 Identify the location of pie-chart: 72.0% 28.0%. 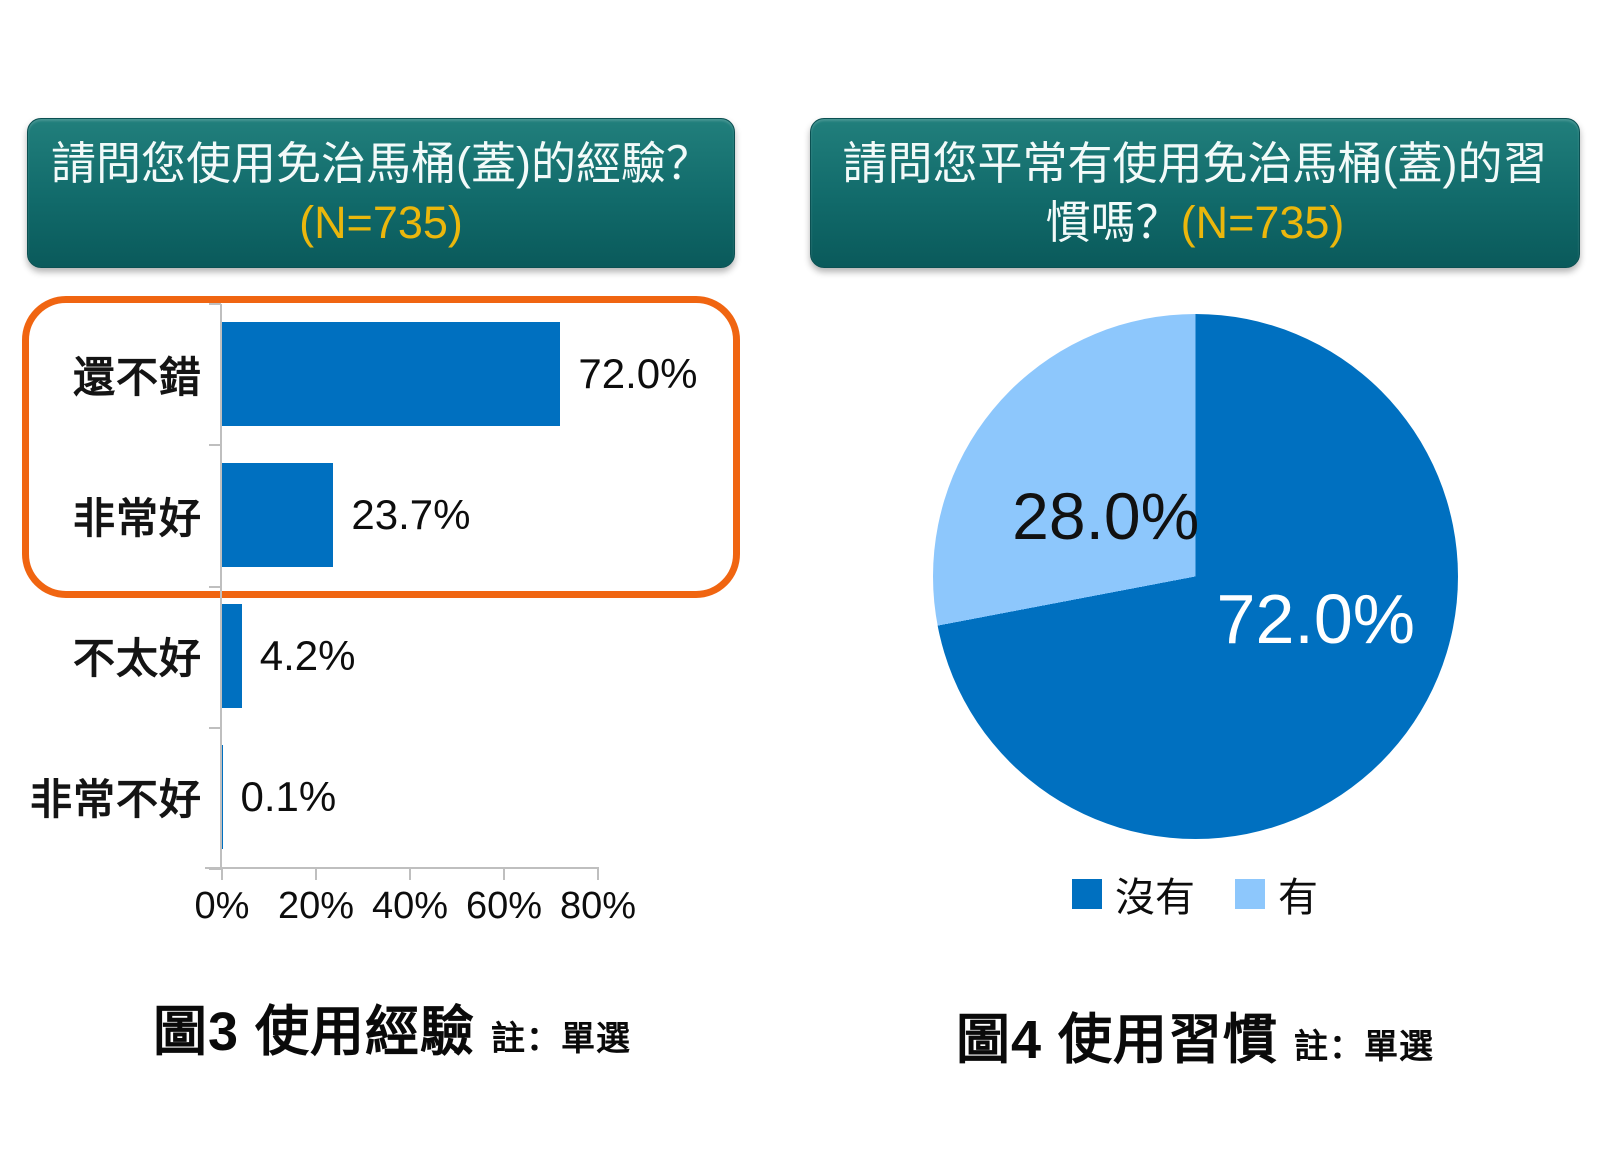
(1195, 576).